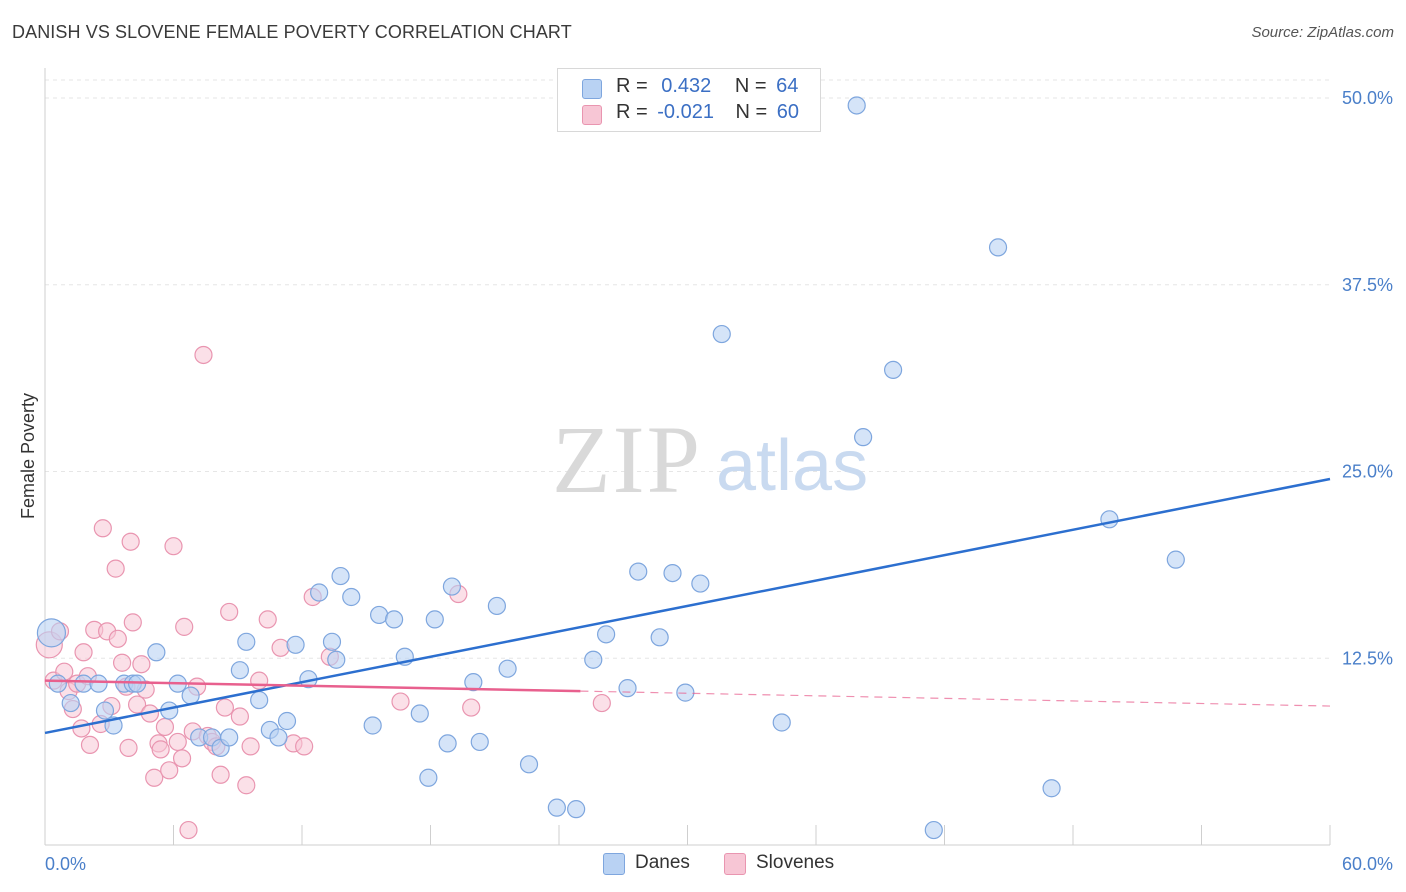 The image size is (1406, 892). What do you see at coordinates (592, 115) in the screenshot?
I see `slovenes-swatch` at bounding box center [592, 115].